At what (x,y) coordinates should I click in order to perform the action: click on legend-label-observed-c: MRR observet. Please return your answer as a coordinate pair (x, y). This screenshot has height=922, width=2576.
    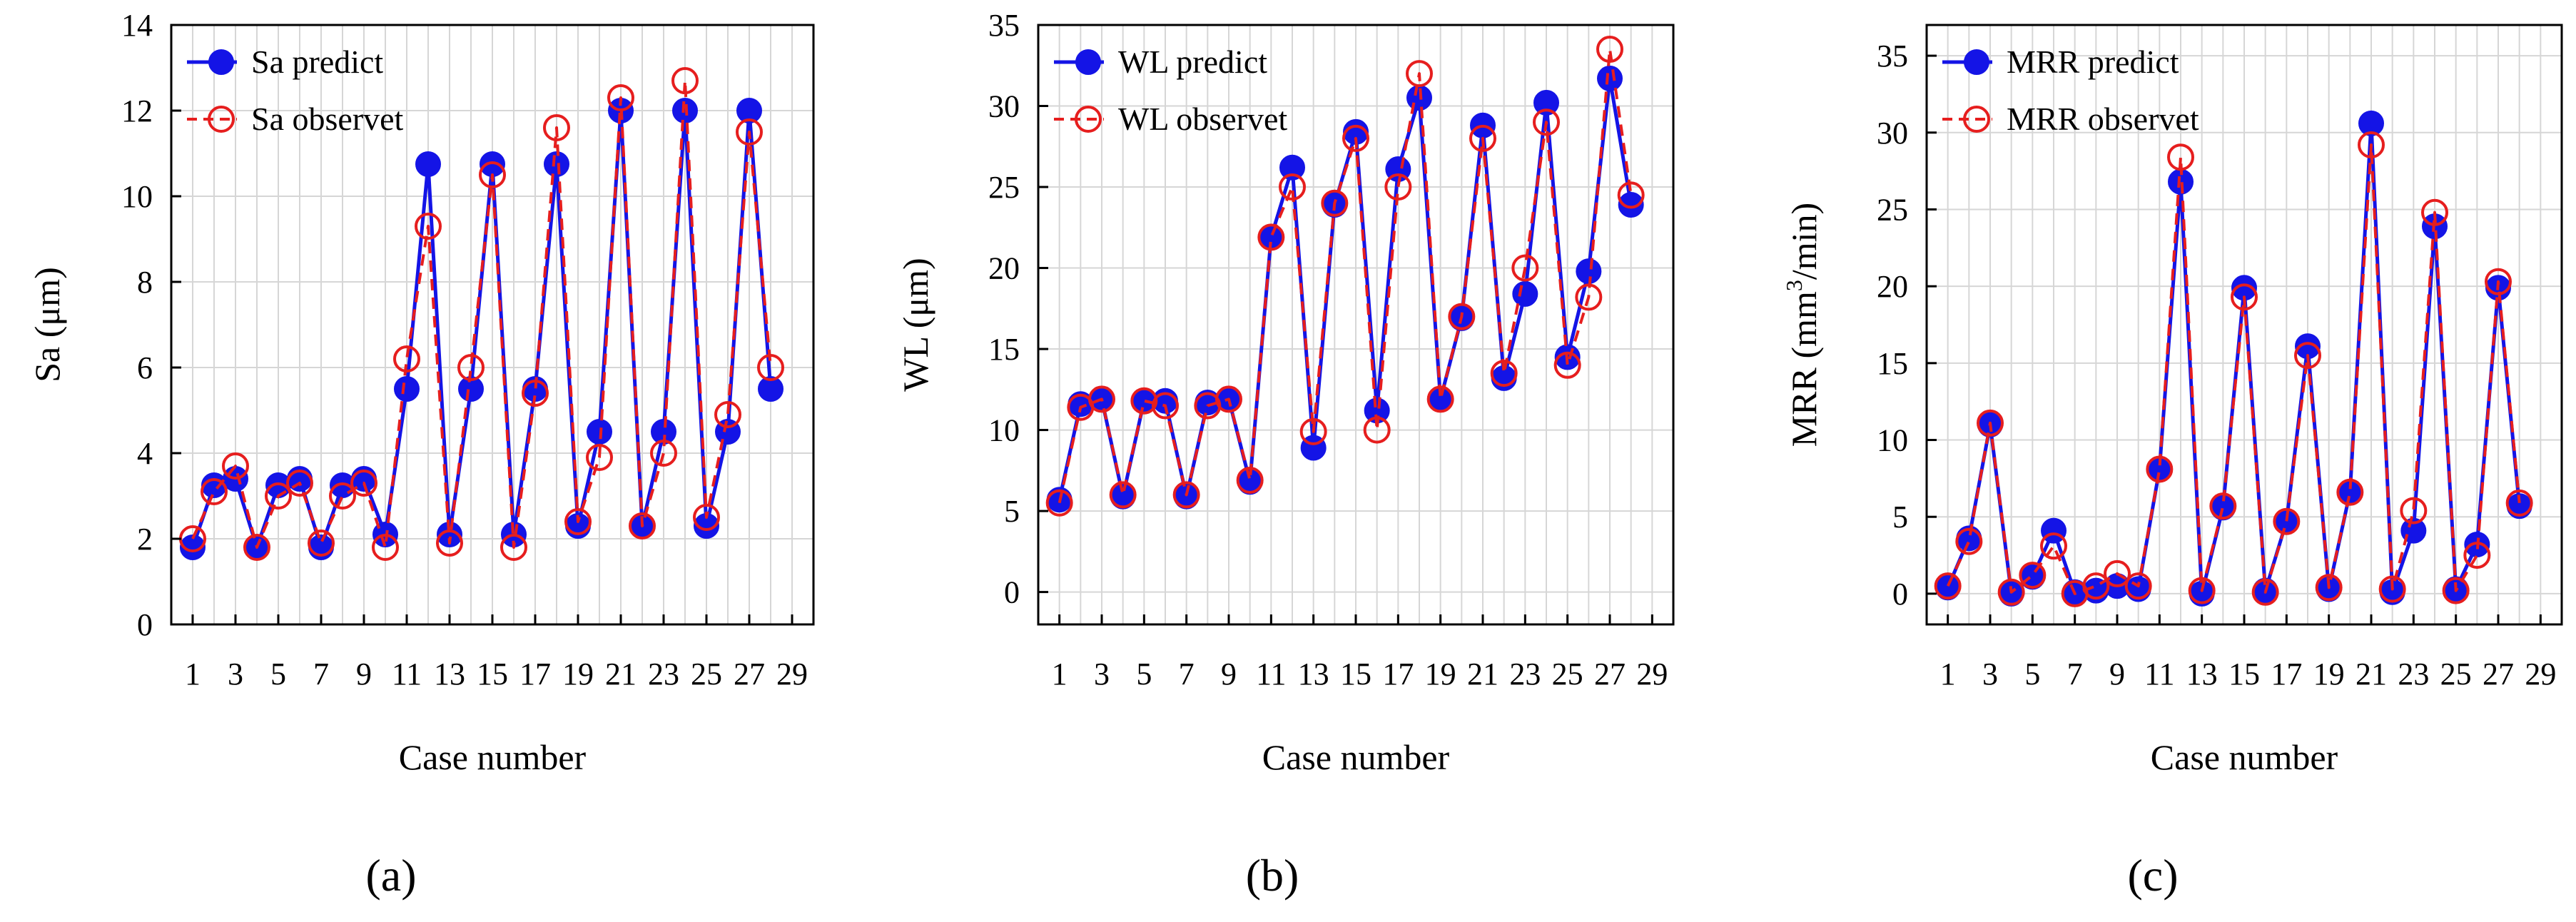
    Looking at the image, I should click on (2103, 119).